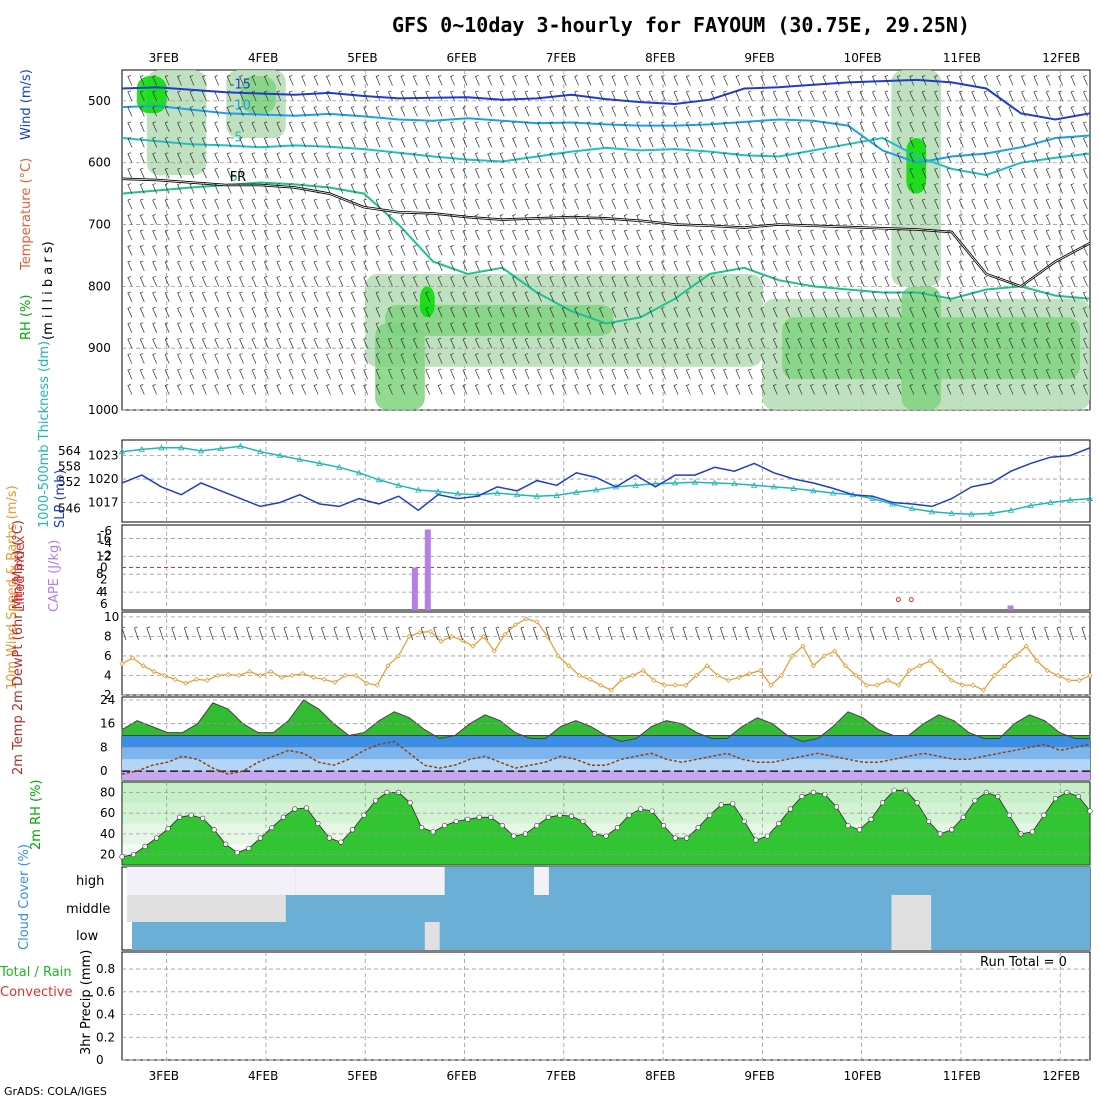 This screenshot has height=1100, width=1100. Describe the element at coordinates (104, 568) in the screenshot. I see `y-tick-li: 0` at that location.